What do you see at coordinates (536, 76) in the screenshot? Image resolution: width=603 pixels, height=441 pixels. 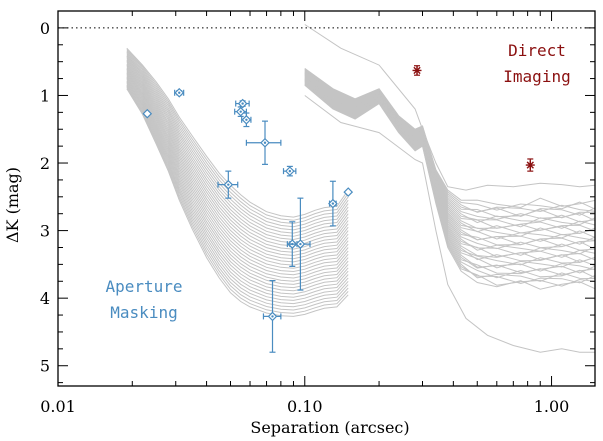 I see `annotation-direct-imaging-line2: Imaging` at bounding box center [536, 76].